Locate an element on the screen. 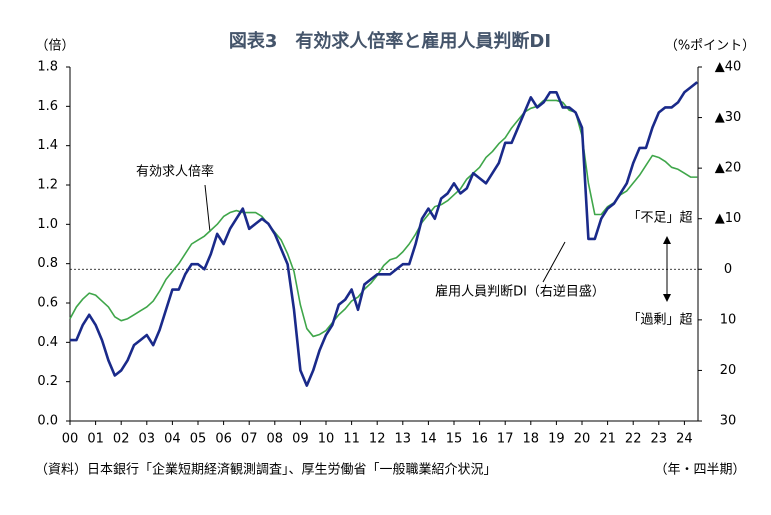 Image resolution: width=771 pixels, height=515 pixels. annotation: 有効求人倍率 is located at coordinates (175, 172).